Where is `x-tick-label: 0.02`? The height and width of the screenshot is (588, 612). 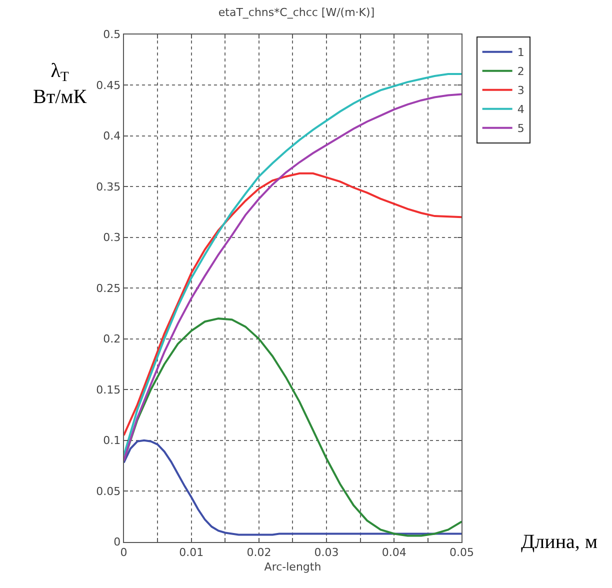 x-tick-label: 0.02 is located at coordinates (259, 553).